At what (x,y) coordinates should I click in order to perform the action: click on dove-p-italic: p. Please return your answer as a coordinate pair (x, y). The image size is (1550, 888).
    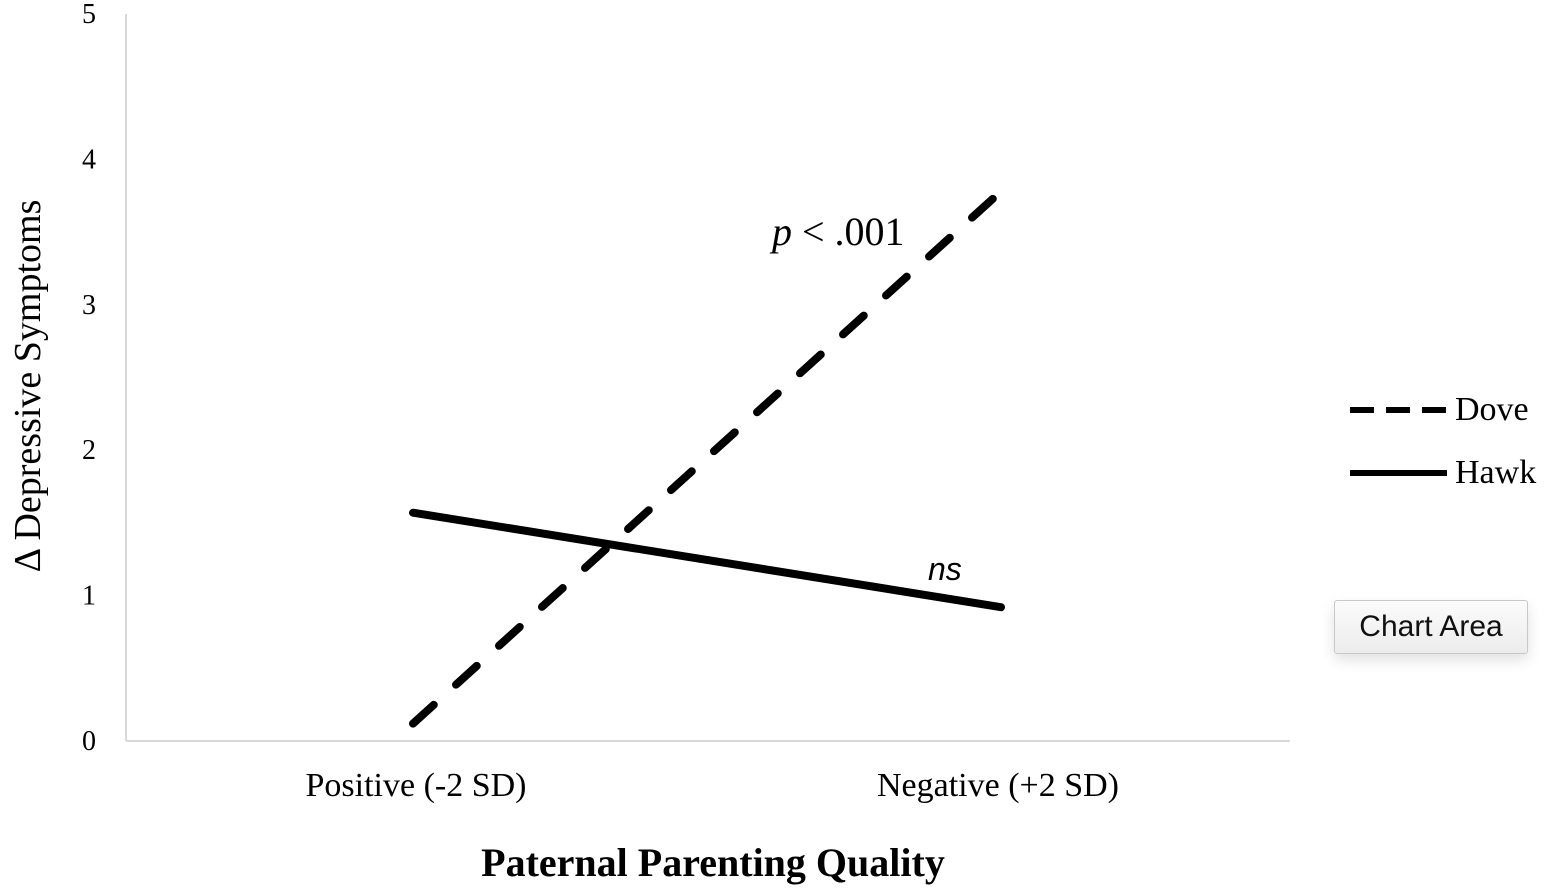
    Looking at the image, I should click on (780, 231).